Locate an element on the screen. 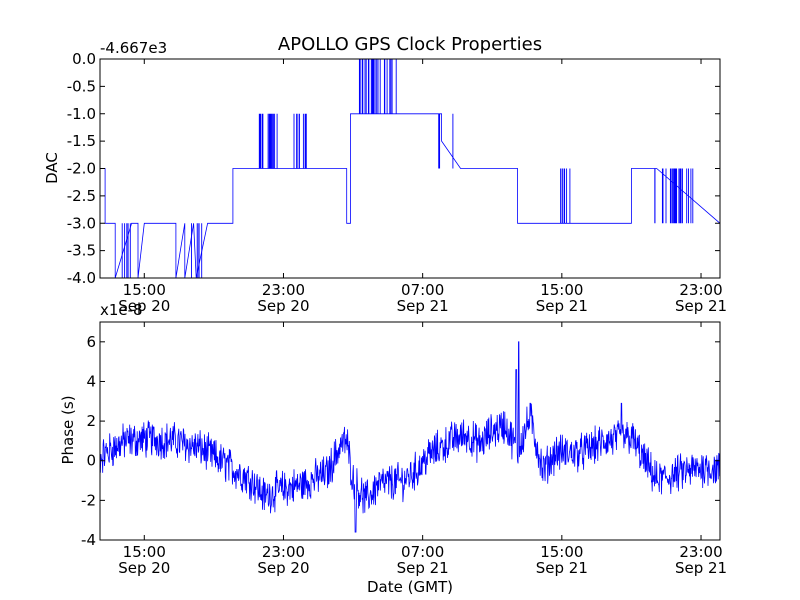  dac-ytick-label: -3.0 is located at coordinates (81, 223).